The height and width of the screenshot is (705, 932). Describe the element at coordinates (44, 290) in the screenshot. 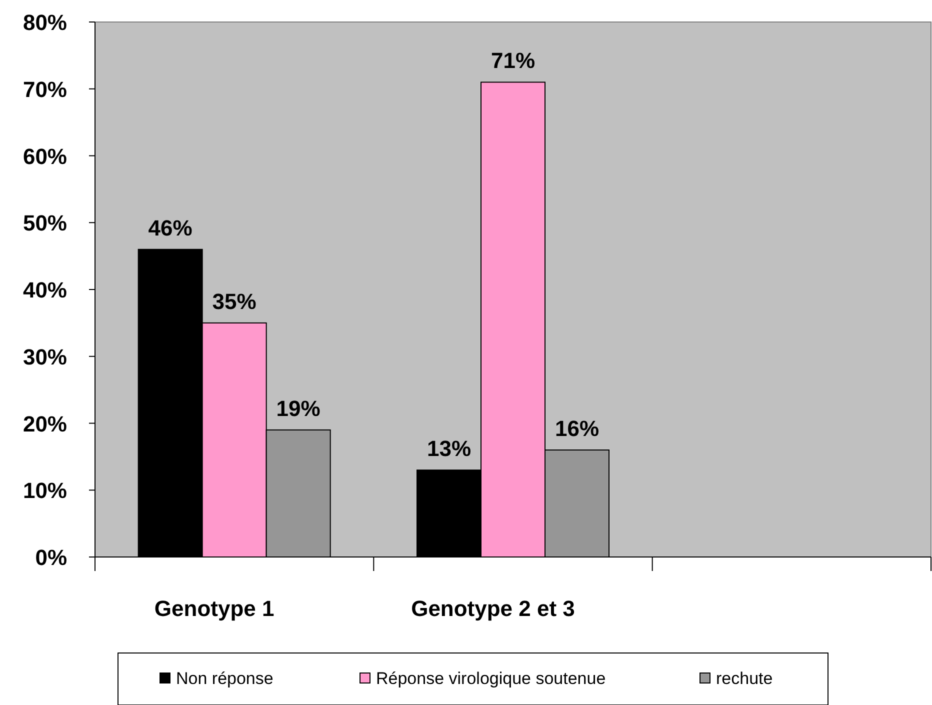

I see `y-tick-label: 40%` at that location.